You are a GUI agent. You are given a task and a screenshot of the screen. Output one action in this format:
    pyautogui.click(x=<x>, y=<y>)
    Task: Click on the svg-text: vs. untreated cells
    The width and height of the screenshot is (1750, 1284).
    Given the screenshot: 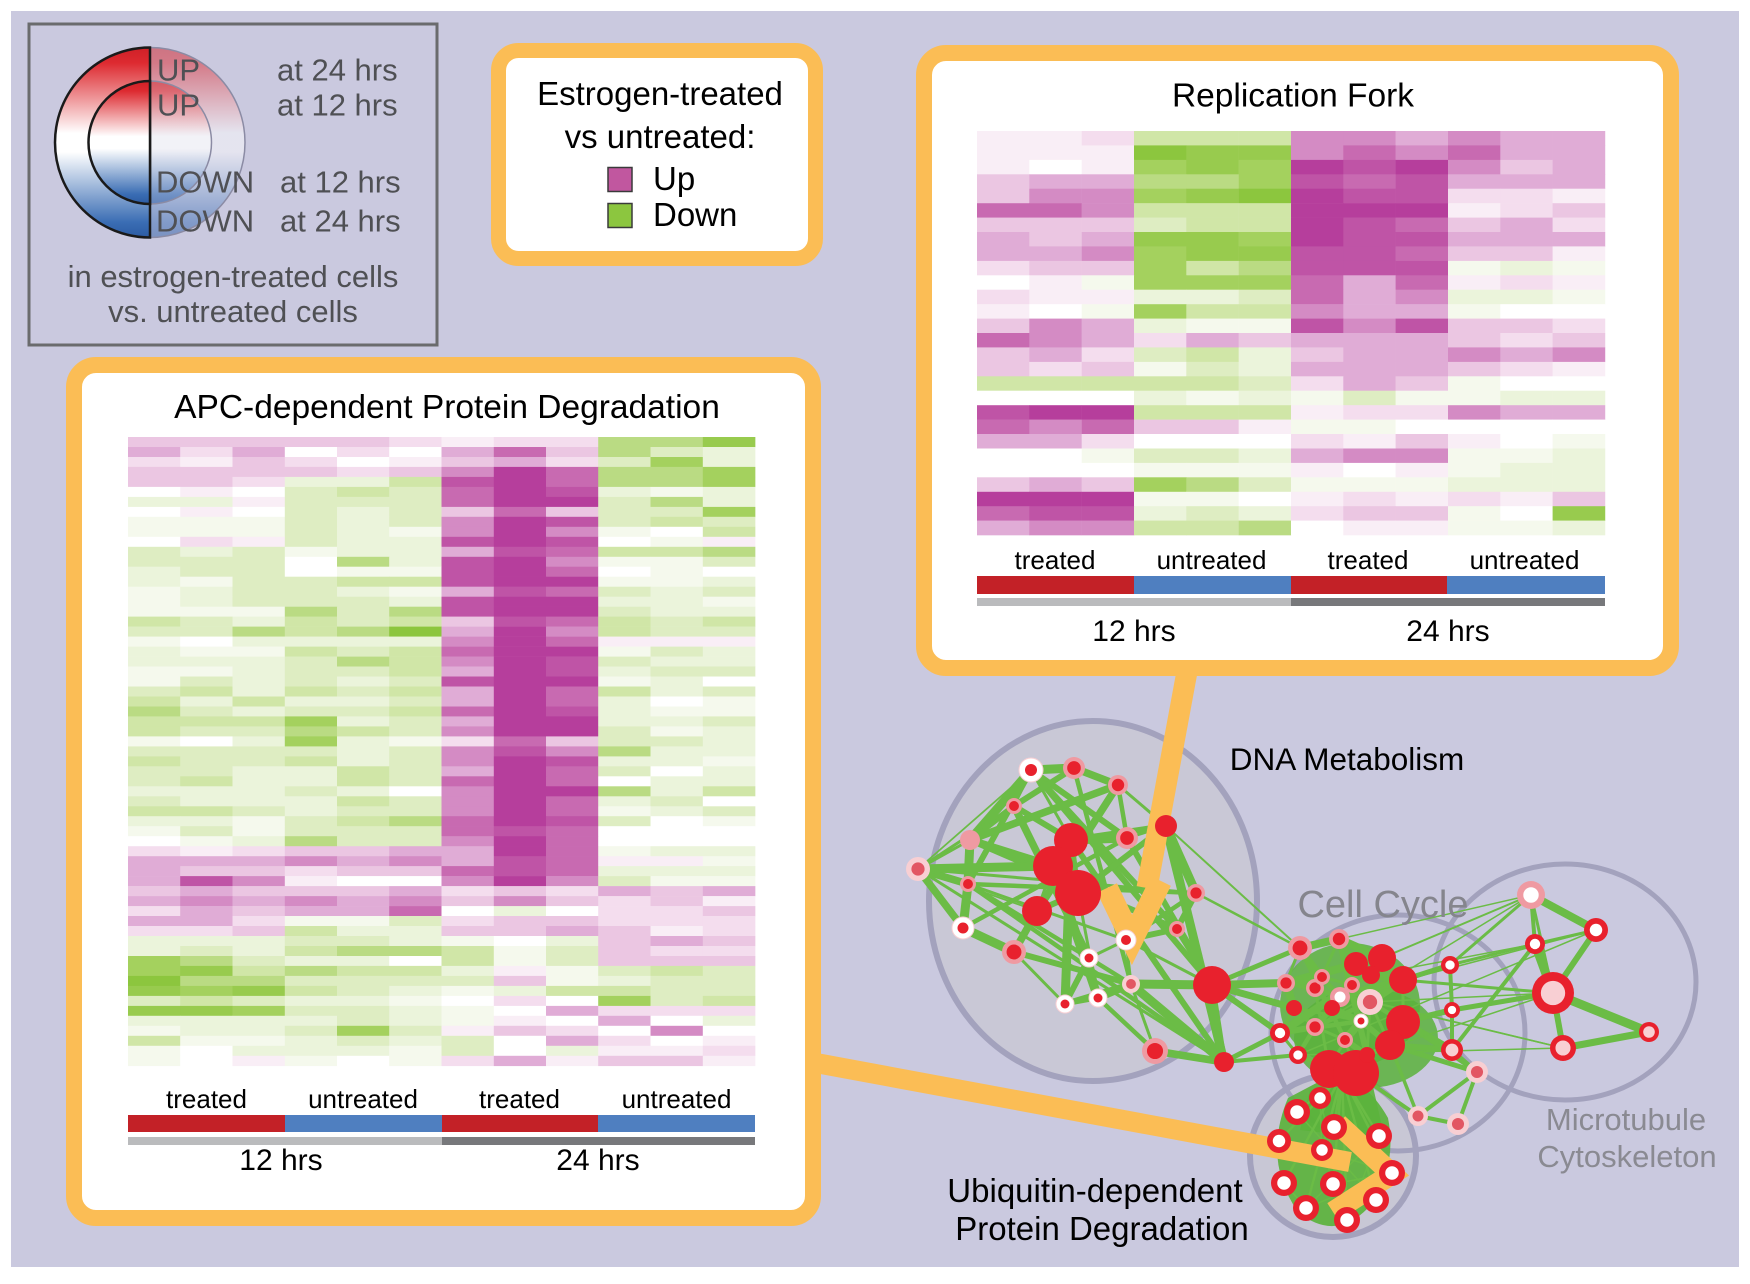 What is the action you would take?
    pyautogui.click(x=233, y=311)
    